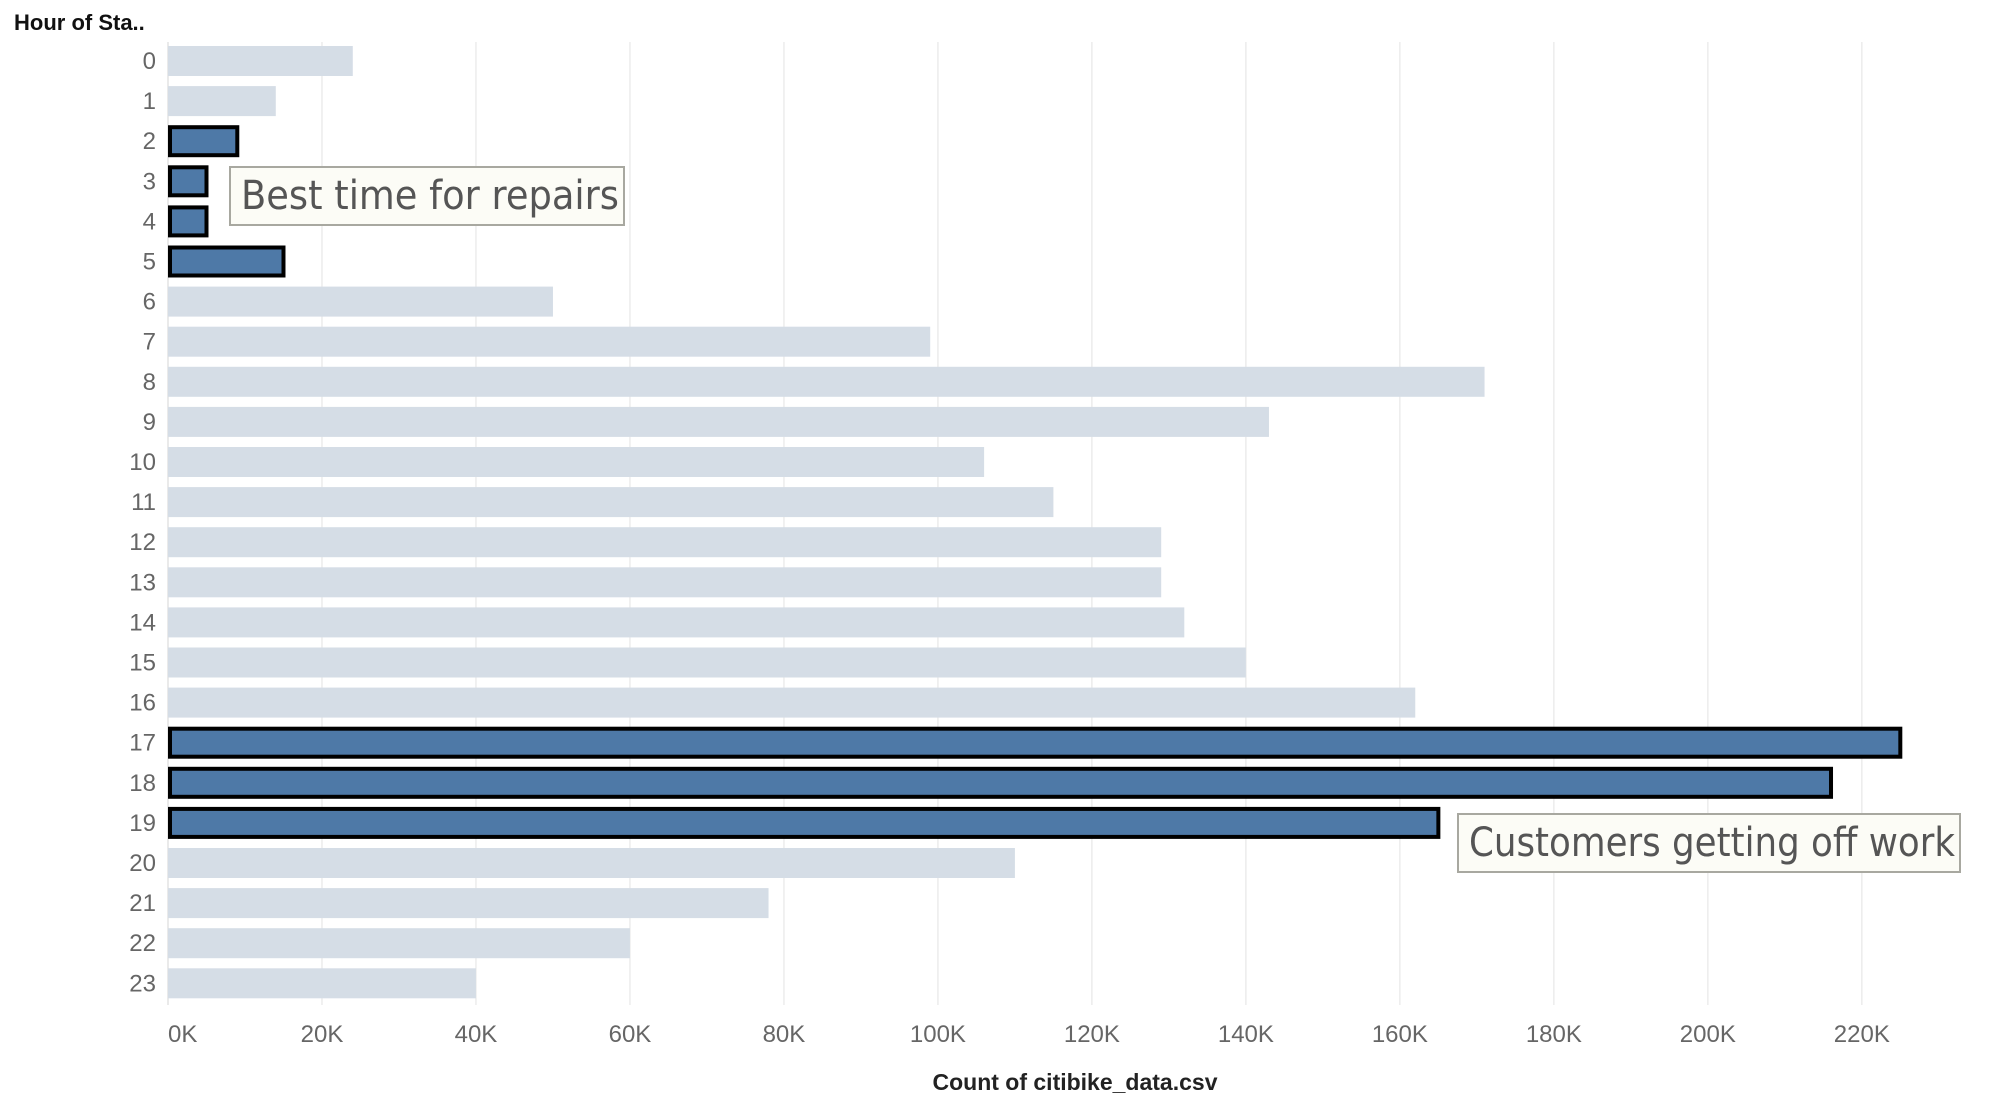 The width and height of the screenshot is (1998, 1110). What do you see at coordinates (149, 262) in the screenshot?
I see `y-tick-label: 5` at bounding box center [149, 262].